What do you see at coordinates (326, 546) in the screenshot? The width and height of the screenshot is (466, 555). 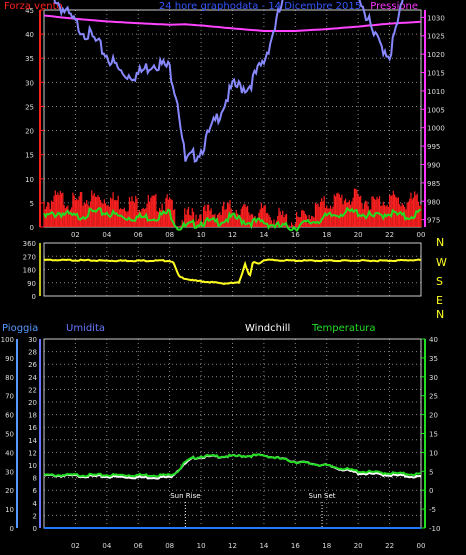 I see `temp-x-tick-label: 18` at bounding box center [326, 546].